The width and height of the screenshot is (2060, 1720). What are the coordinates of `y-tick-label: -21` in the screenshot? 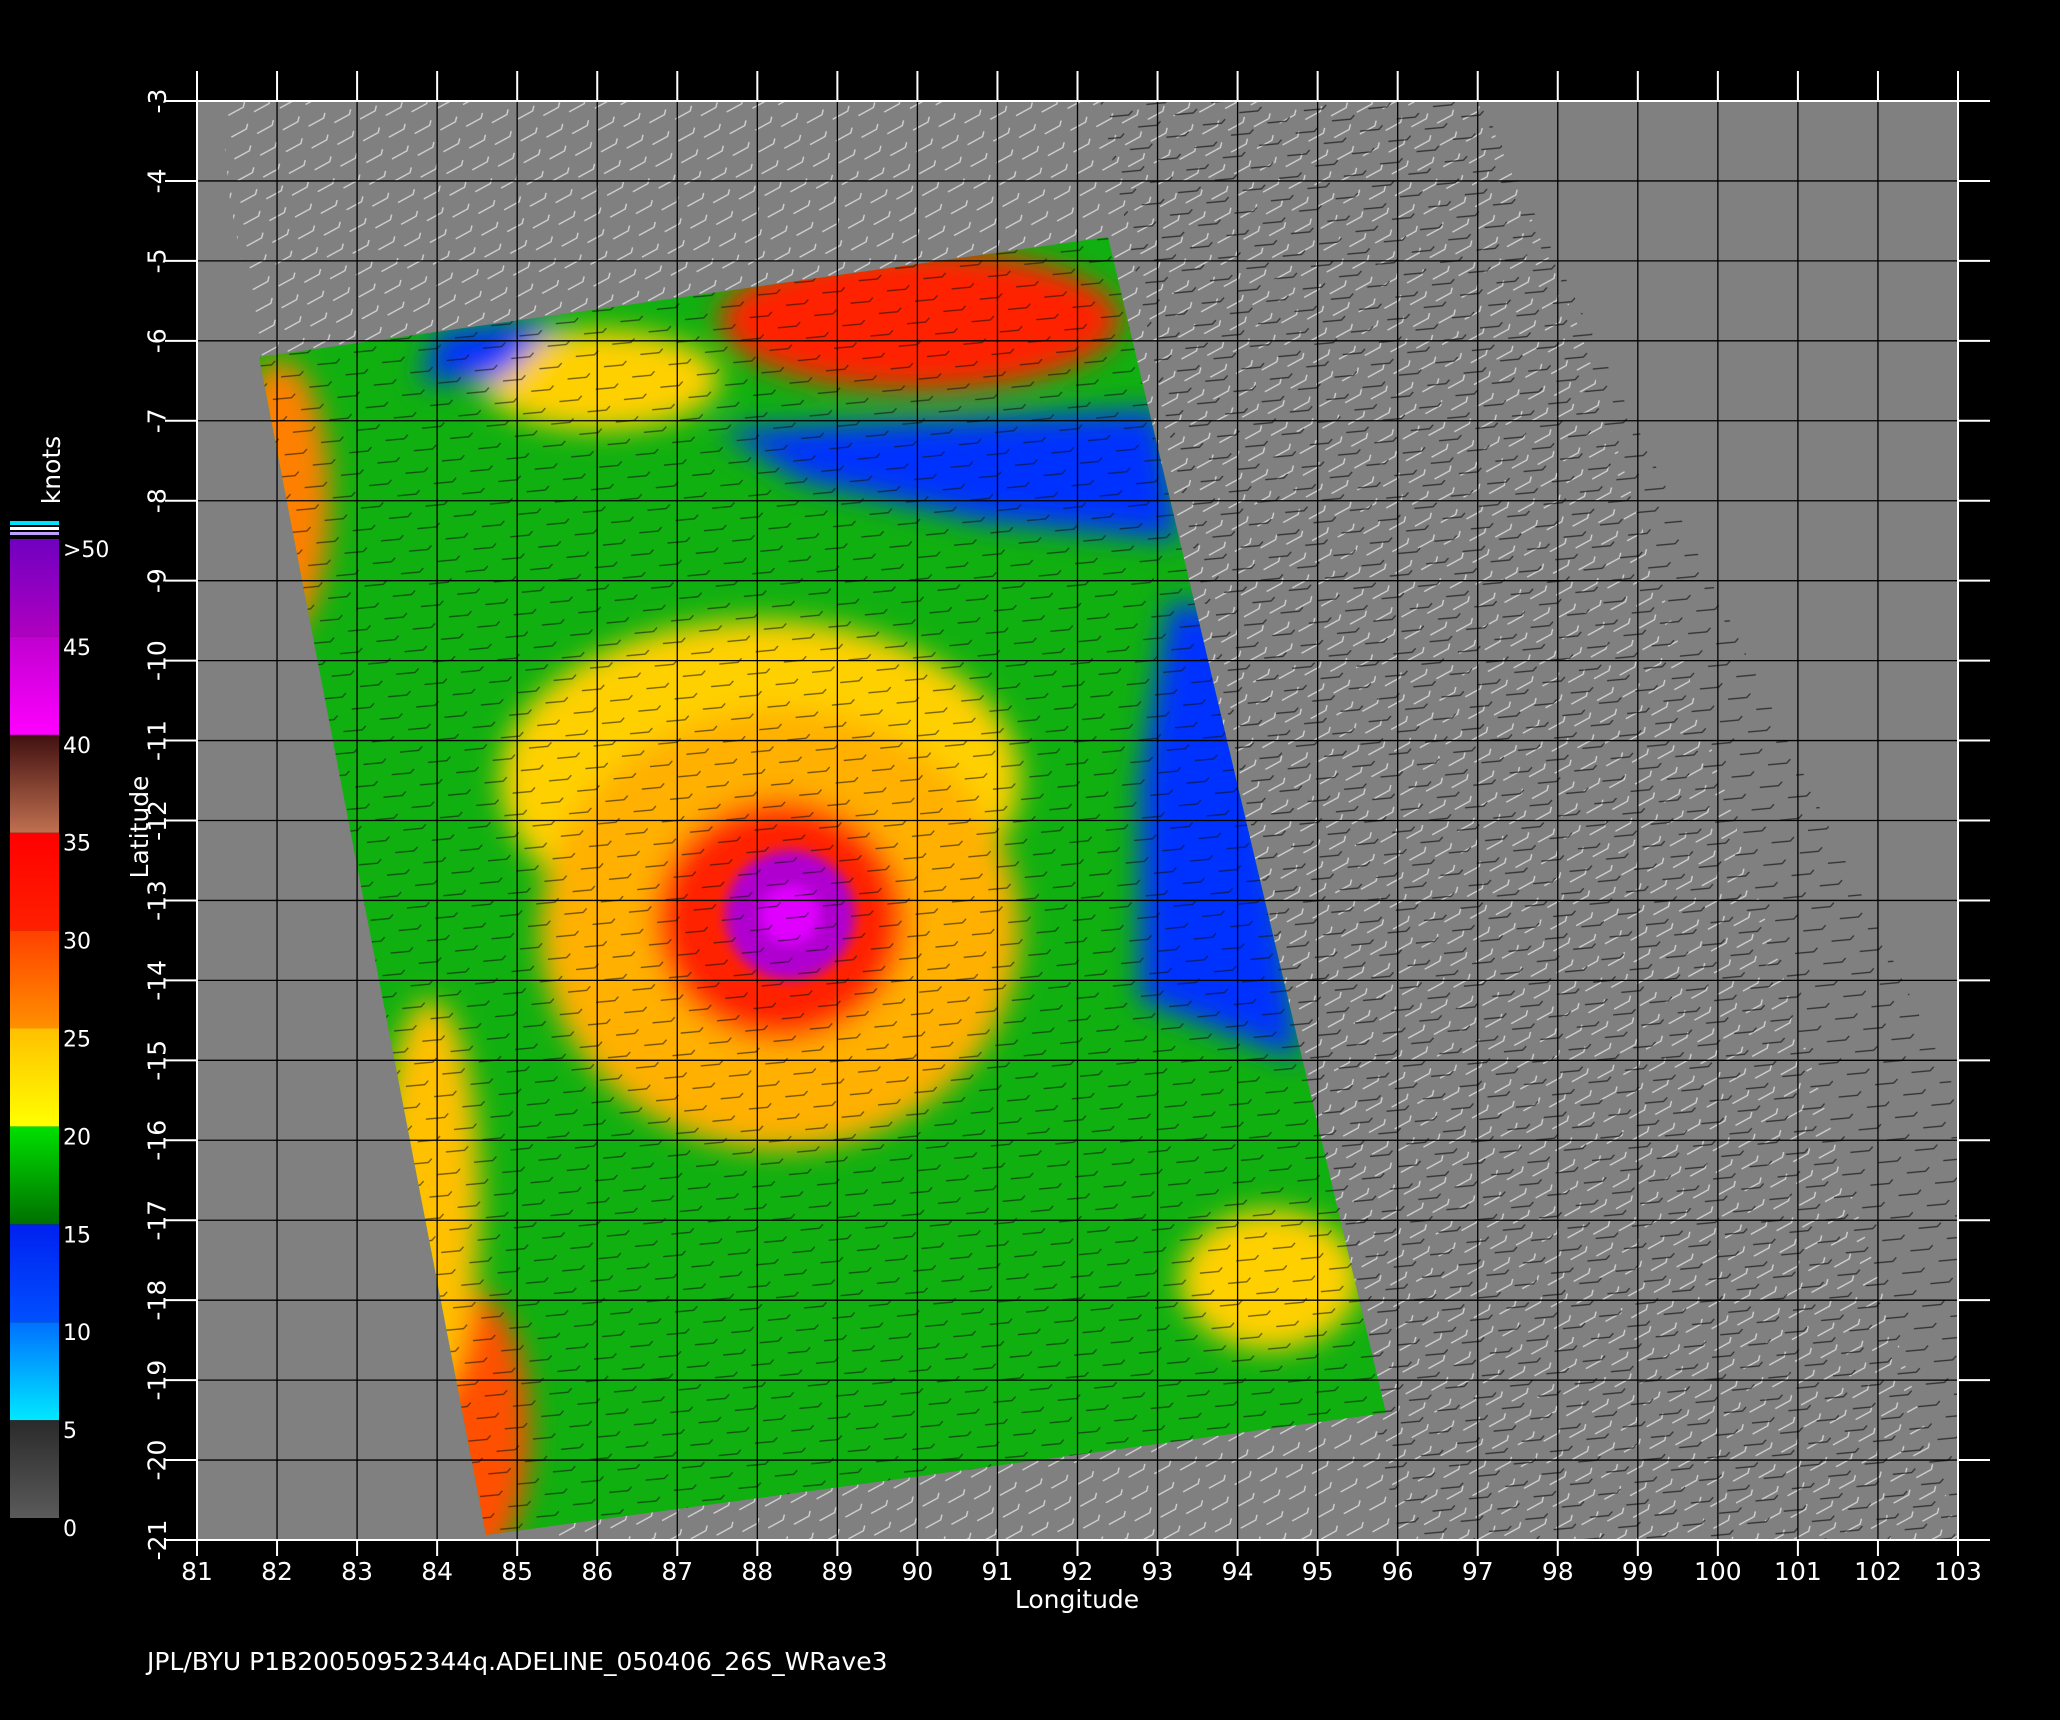 It's located at (157, 1540).